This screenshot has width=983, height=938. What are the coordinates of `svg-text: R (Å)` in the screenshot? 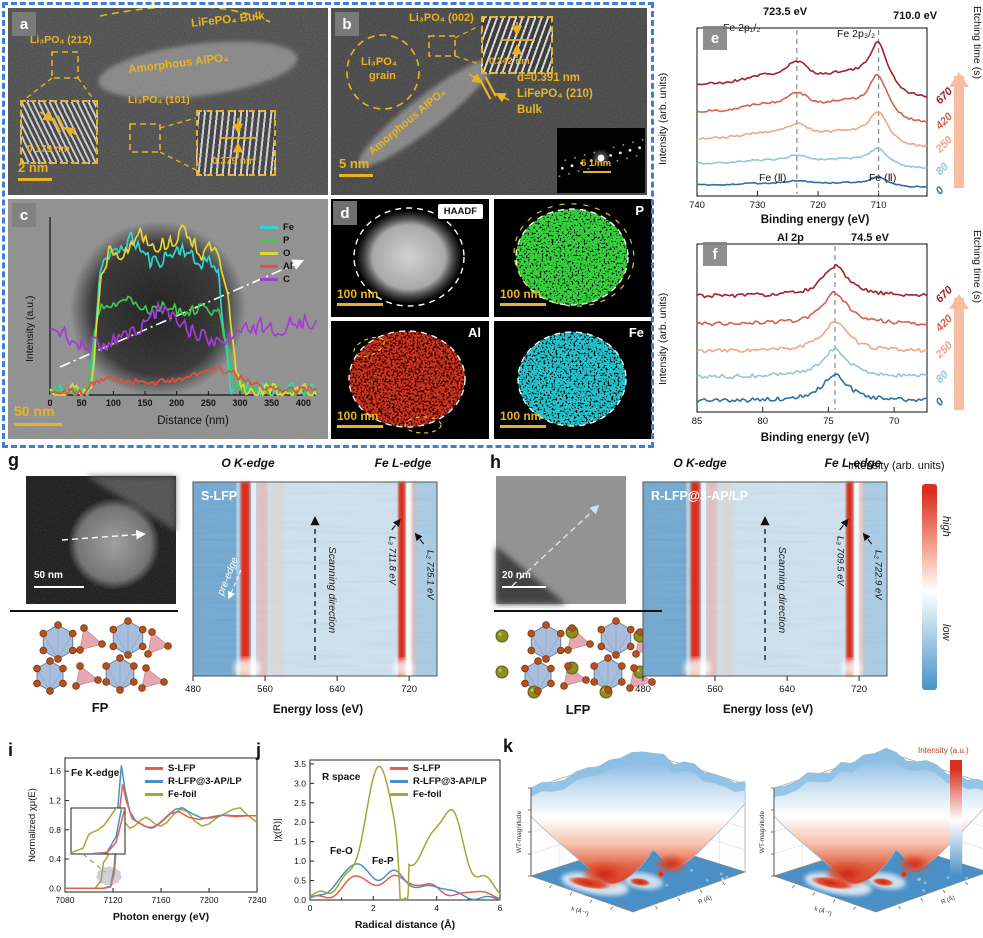 It's located at (948, 900).